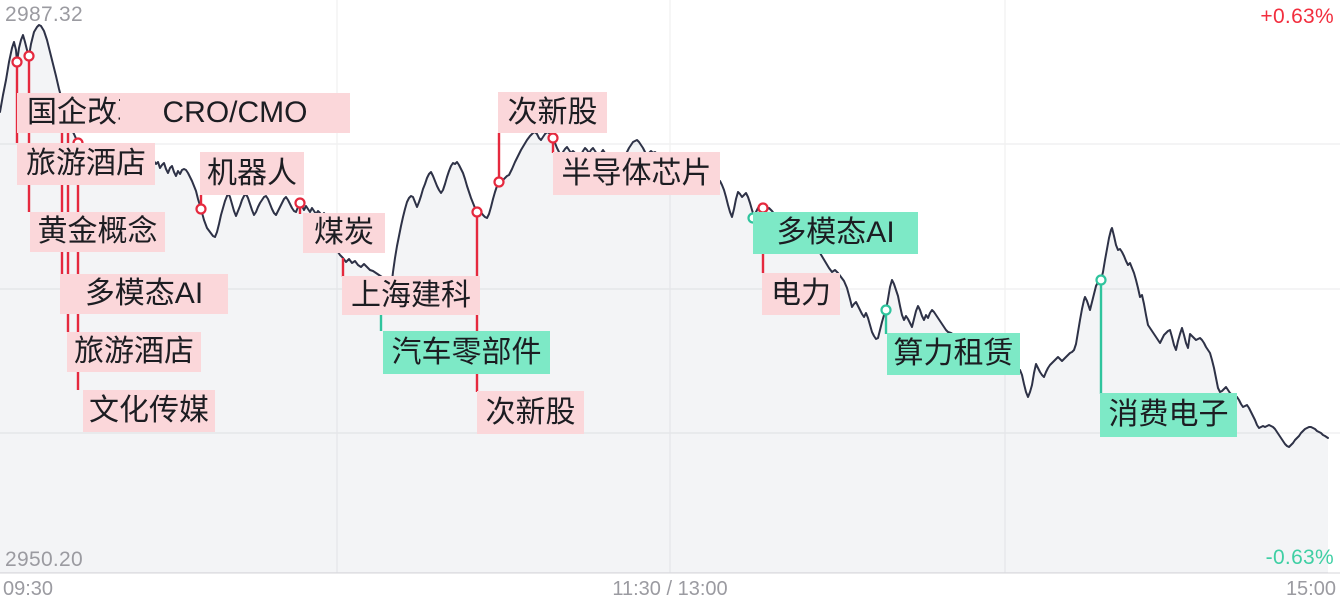 This screenshot has height=605, width=1340. I want to click on sector-chip: 消费电子, so click(1168, 415).